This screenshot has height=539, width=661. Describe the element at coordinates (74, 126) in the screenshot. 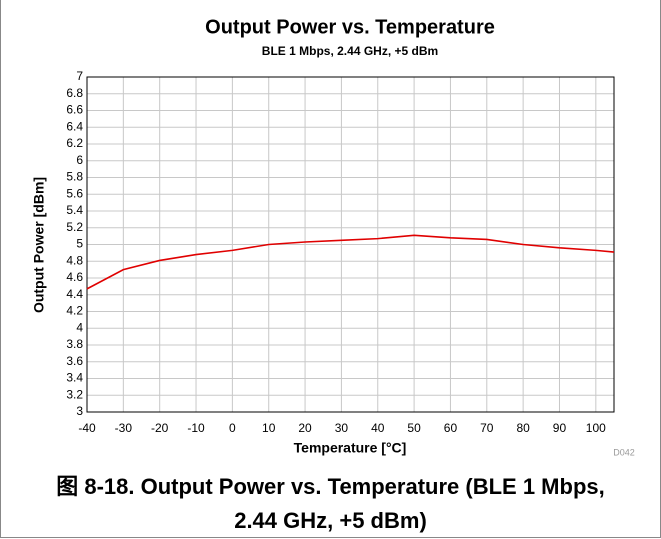

I see `y-tick-label: 6.4` at that location.